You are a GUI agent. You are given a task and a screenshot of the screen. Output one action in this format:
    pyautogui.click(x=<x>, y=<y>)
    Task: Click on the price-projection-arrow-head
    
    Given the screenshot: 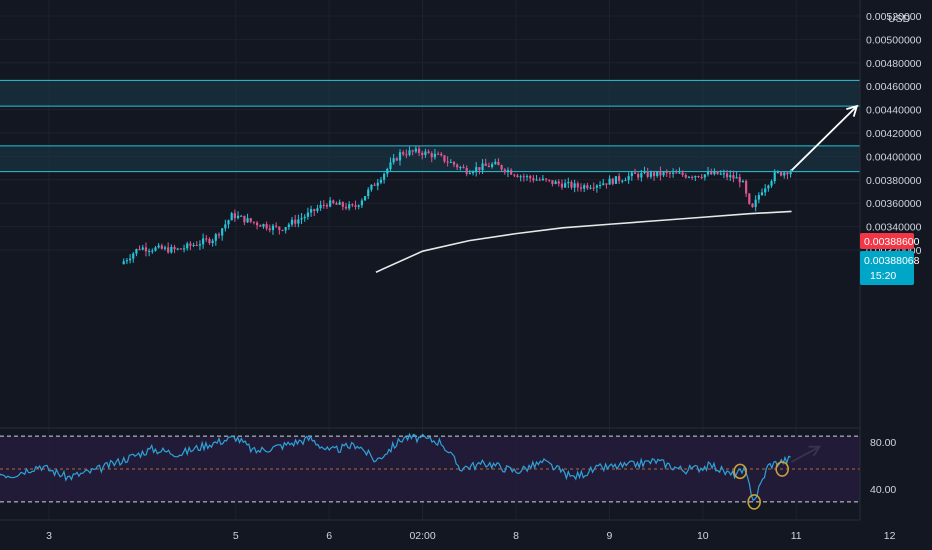 What is the action you would take?
    pyautogui.click(x=852, y=110)
    